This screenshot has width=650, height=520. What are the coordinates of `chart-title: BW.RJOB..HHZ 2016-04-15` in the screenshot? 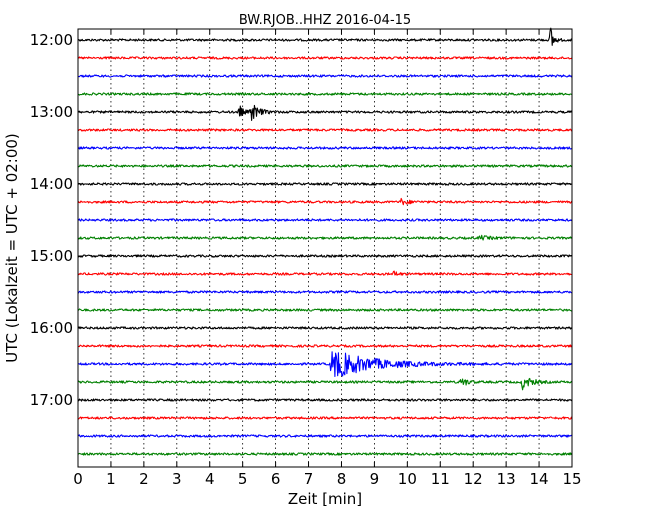 It's located at (325, 20).